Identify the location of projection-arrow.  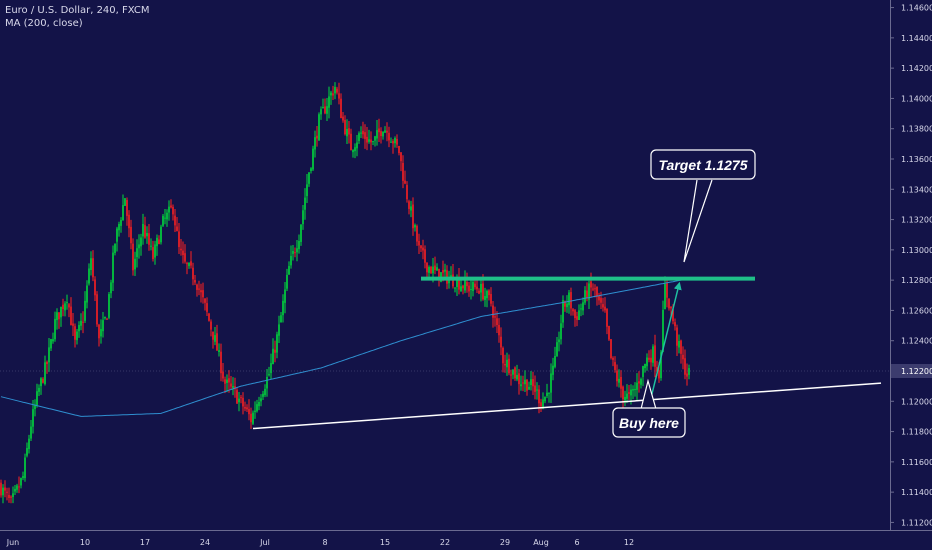
(666, 339).